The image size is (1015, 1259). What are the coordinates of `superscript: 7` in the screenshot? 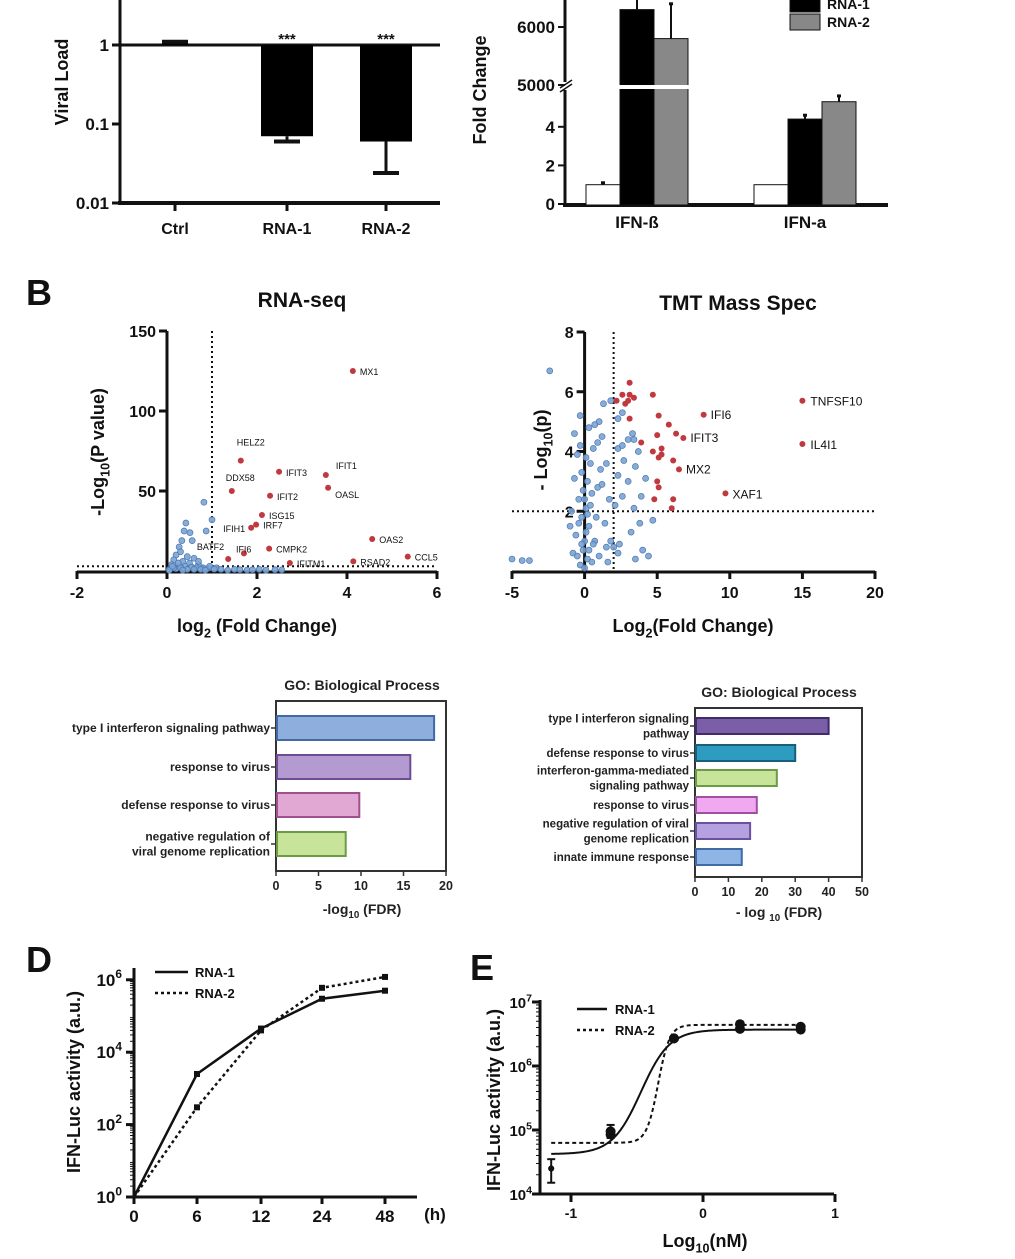 It's located at (529, 998).